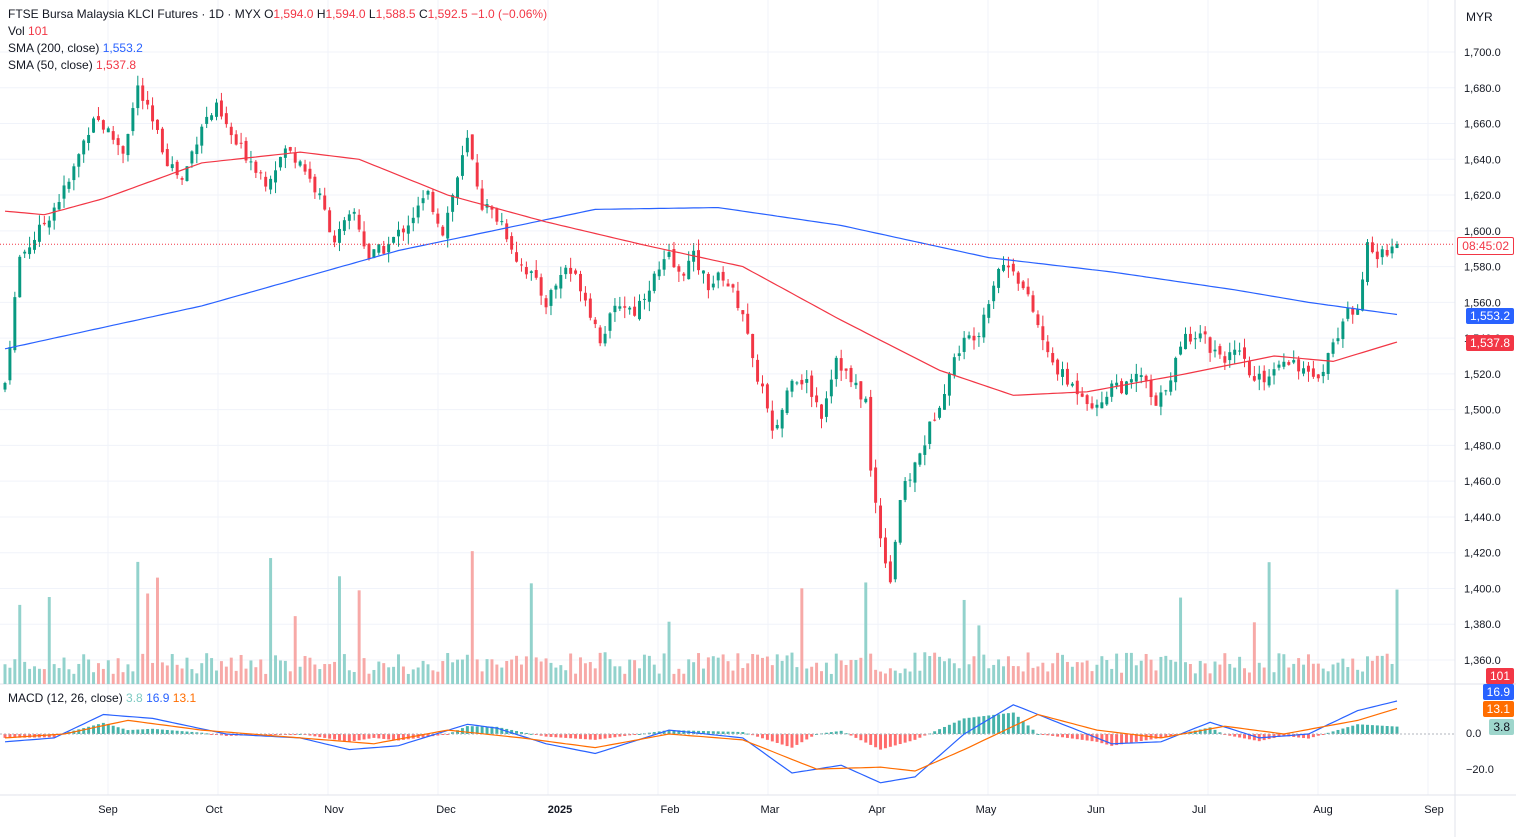  What do you see at coordinates (72, 65) in the screenshot?
I see `sma50-legend: SMA (50, close) 1,537.8` at bounding box center [72, 65].